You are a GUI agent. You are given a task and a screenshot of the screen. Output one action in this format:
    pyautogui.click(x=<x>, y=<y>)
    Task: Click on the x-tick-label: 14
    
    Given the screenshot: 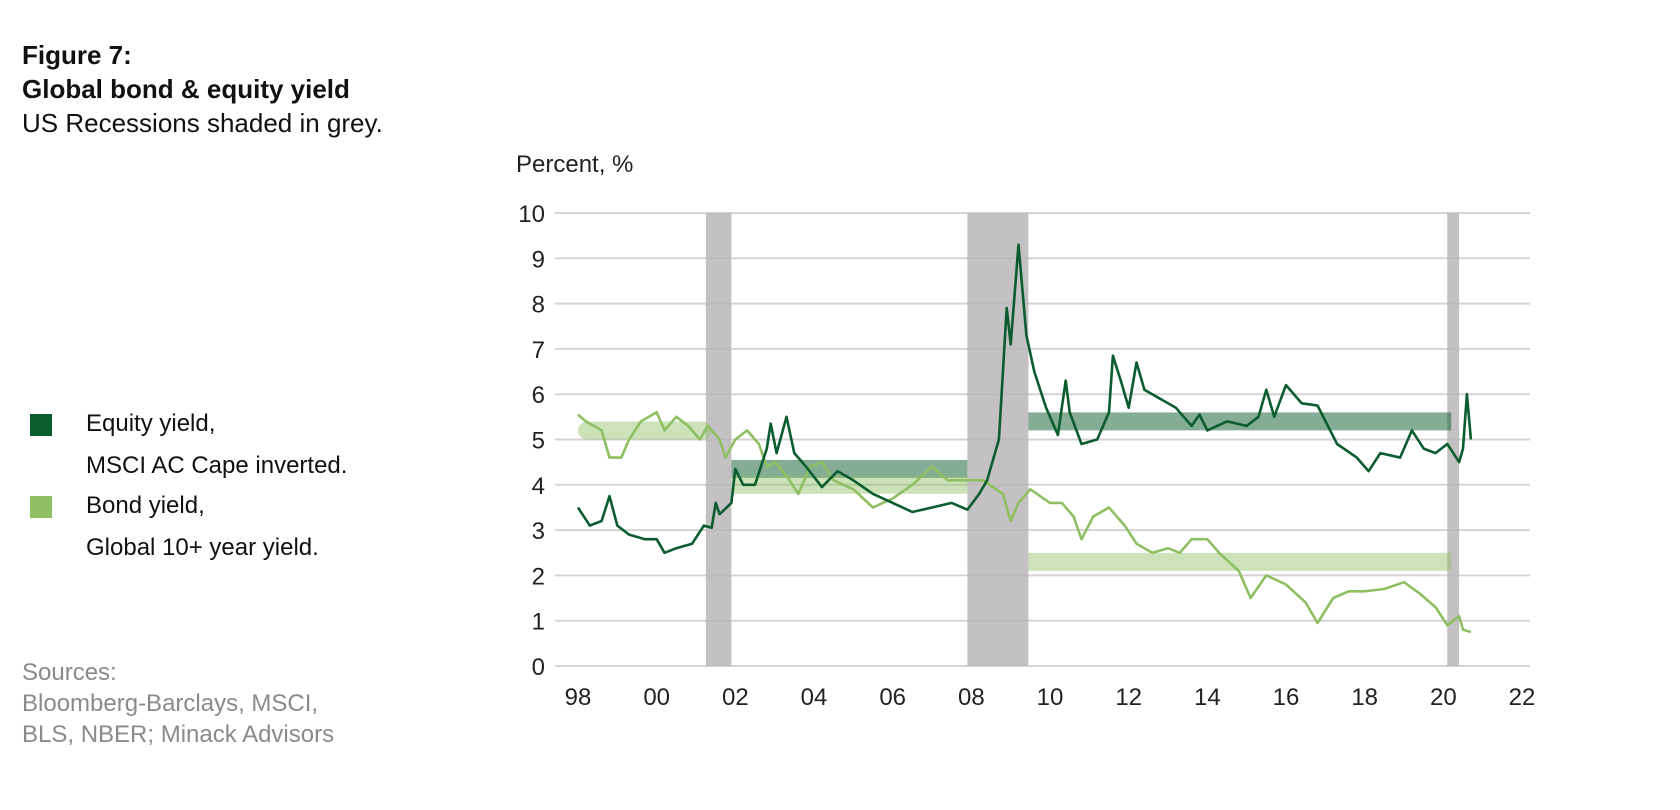 What is the action you would take?
    pyautogui.click(x=1207, y=697)
    